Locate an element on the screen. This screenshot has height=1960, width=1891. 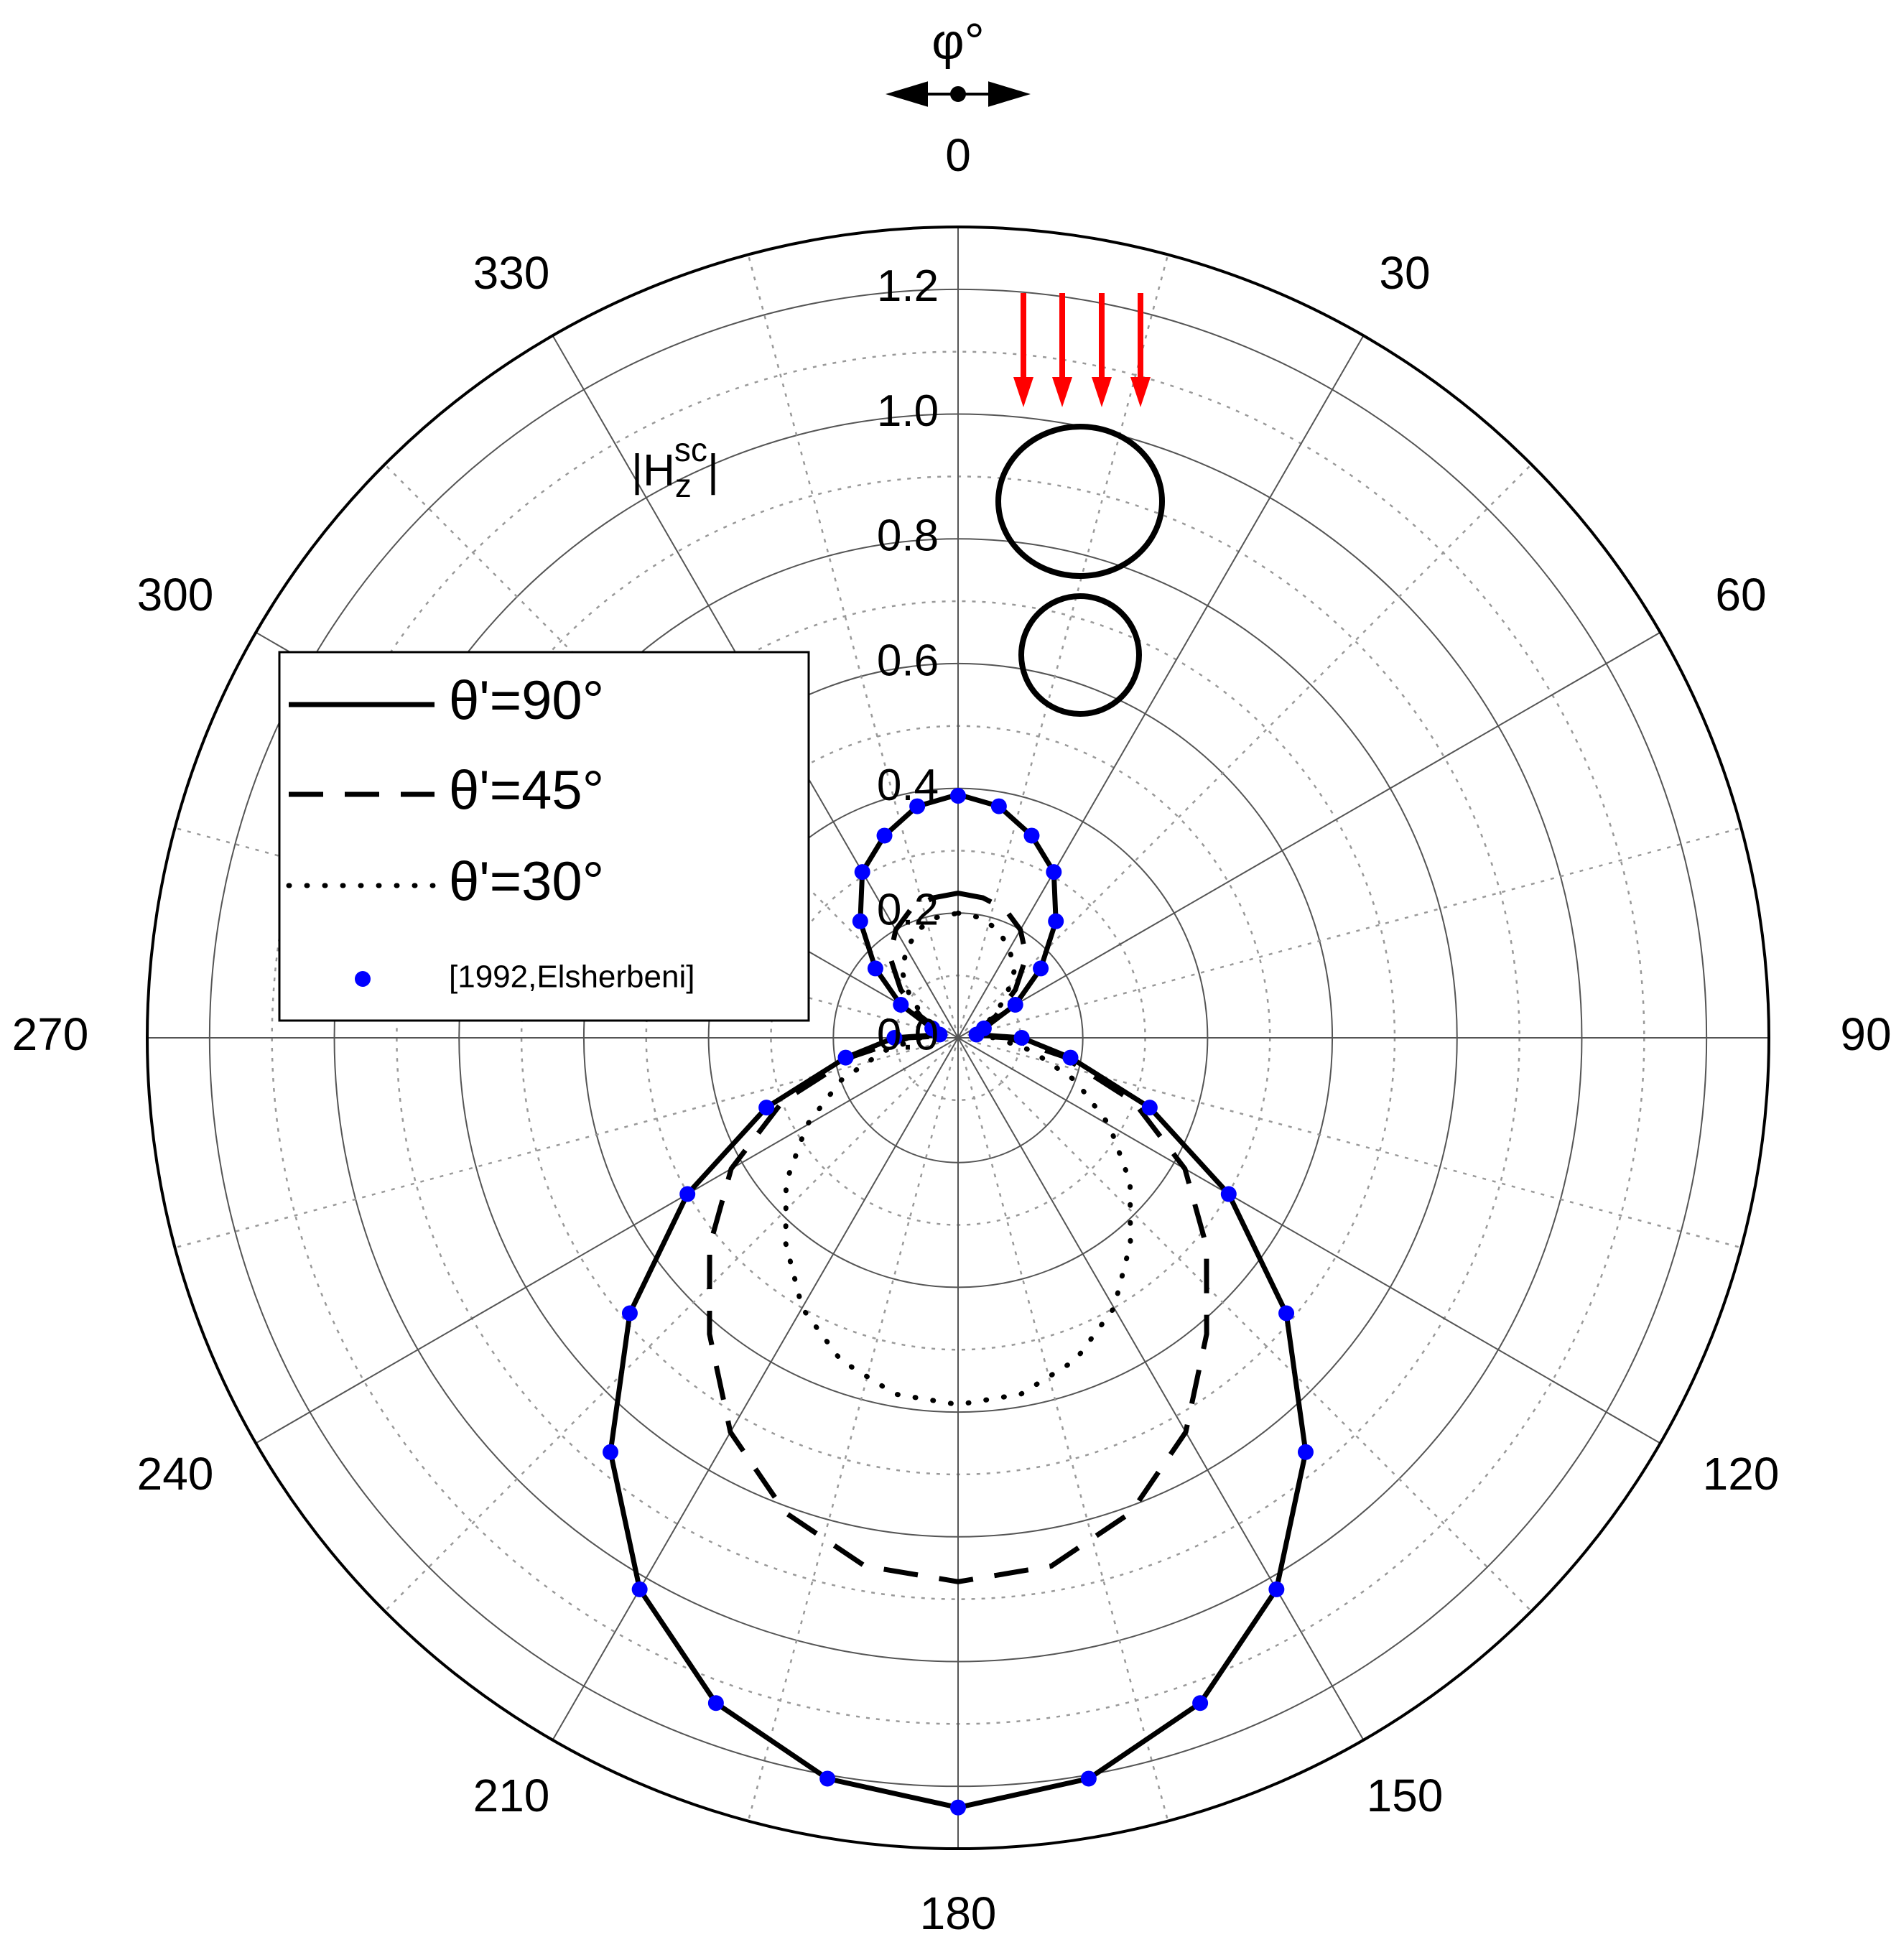
direction-symbol is located at coordinates (958, 94).